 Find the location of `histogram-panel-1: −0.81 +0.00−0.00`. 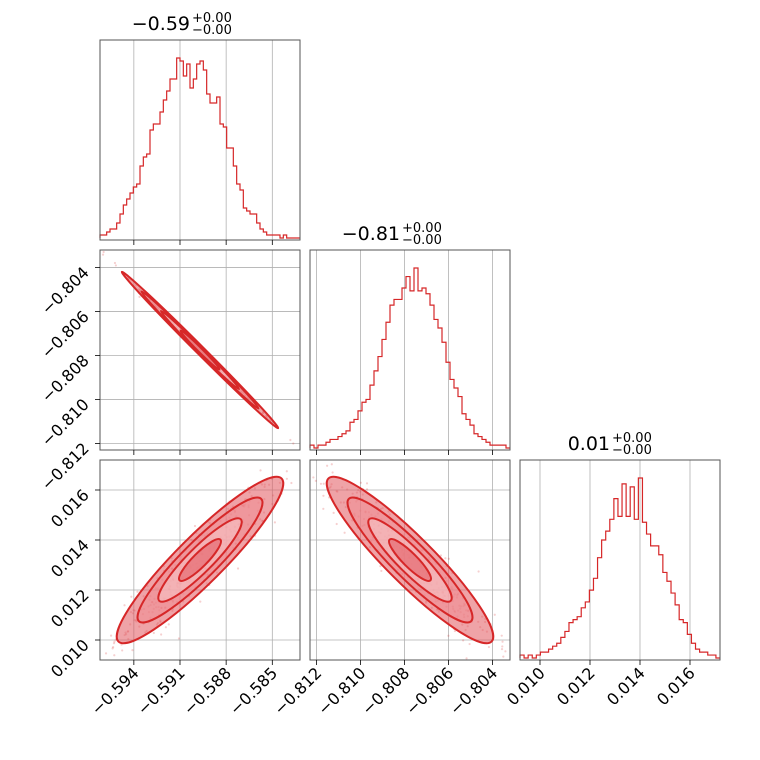

histogram-panel-1: −0.81 +0.00−0.00 is located at coordinates (410, 338).